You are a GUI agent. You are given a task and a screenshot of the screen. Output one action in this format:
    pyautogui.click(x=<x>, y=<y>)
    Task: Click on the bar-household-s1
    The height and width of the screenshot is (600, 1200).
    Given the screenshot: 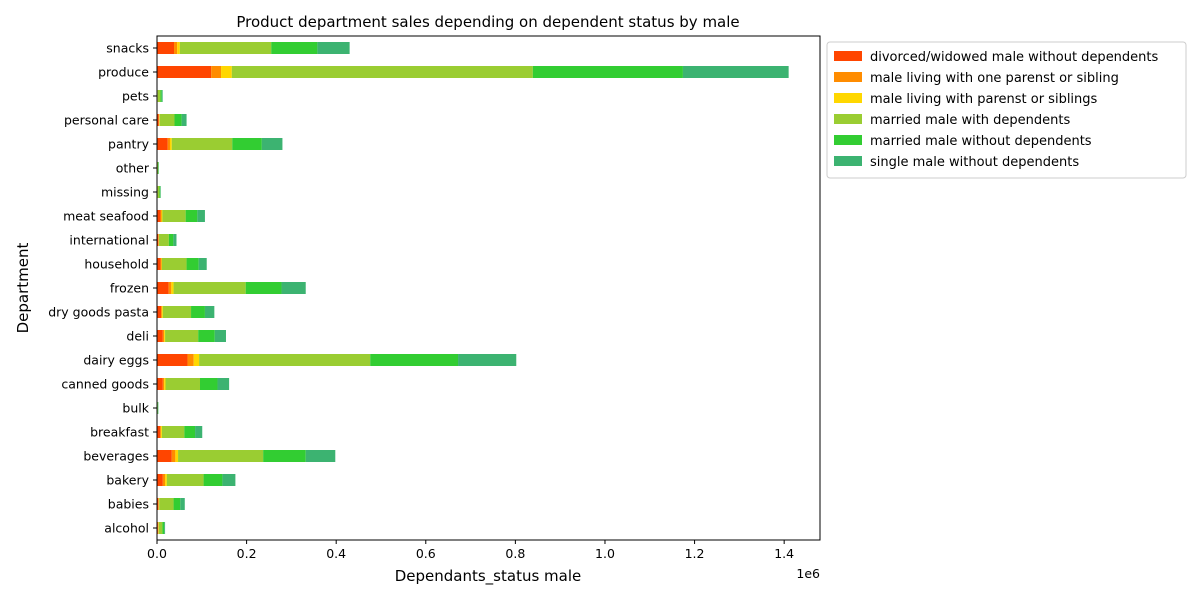 What is the action you would take?
    pyautogui.click(x=161, y=264)
    